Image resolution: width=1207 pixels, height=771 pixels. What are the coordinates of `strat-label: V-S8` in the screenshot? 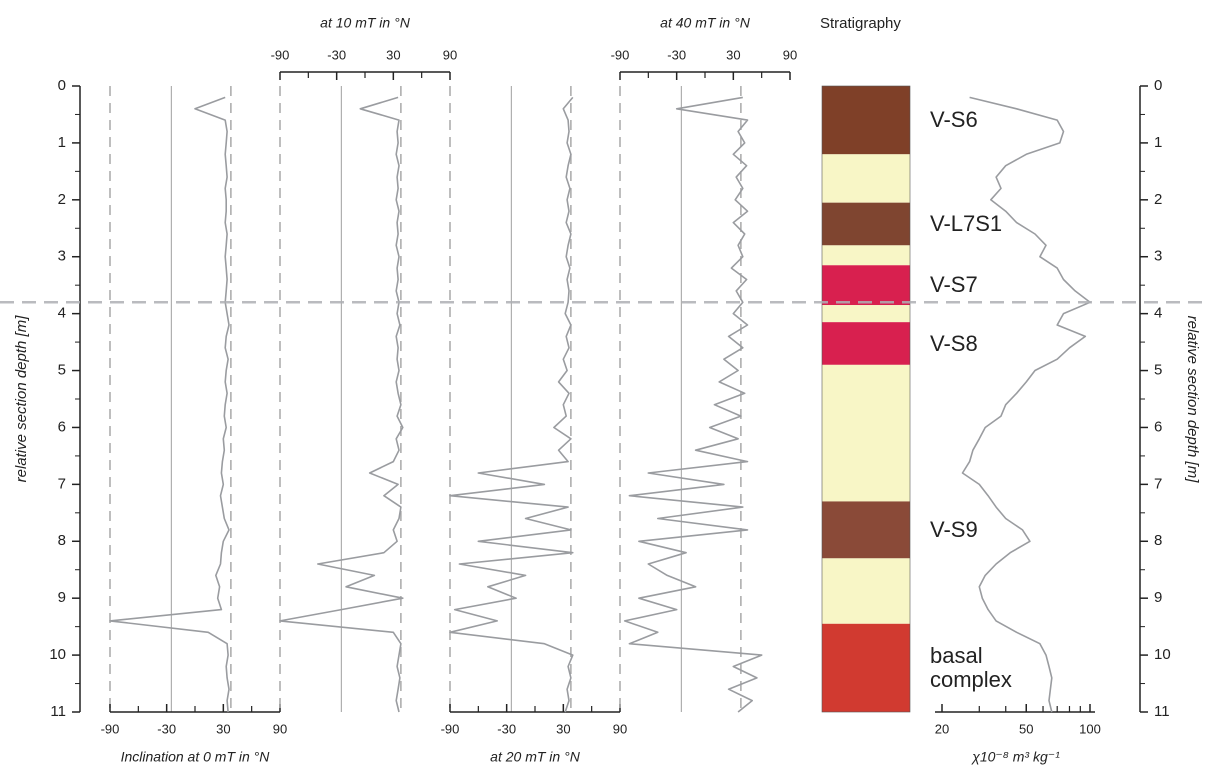 It's located at (954, 343).